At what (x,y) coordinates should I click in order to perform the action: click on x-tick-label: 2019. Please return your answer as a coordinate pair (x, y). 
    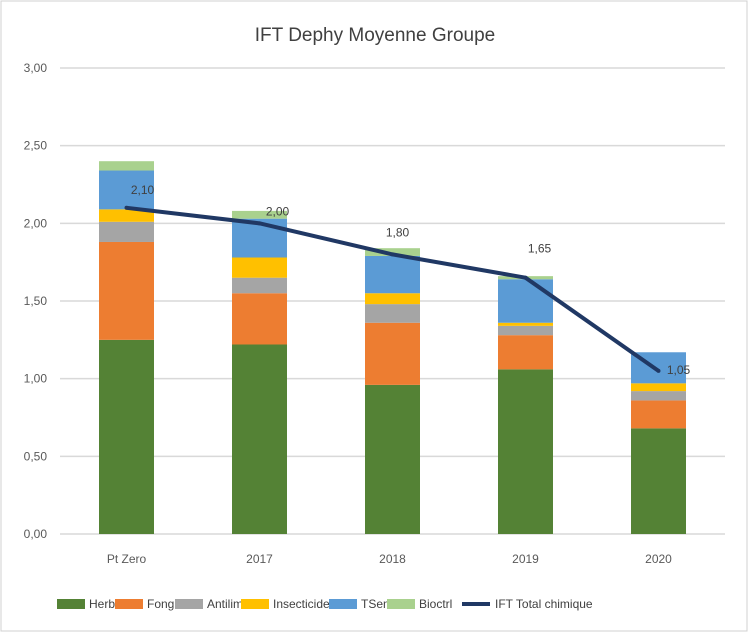
    Looking at the image, I should click on (525, 559).